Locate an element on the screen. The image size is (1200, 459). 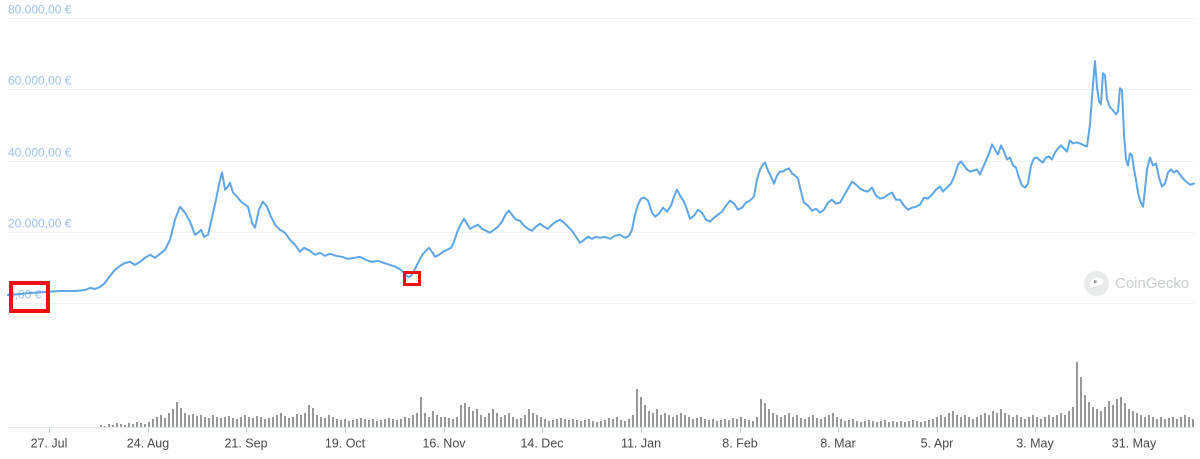
y-axis-label: 80.000,00 € is located at coordinates (40, 10).